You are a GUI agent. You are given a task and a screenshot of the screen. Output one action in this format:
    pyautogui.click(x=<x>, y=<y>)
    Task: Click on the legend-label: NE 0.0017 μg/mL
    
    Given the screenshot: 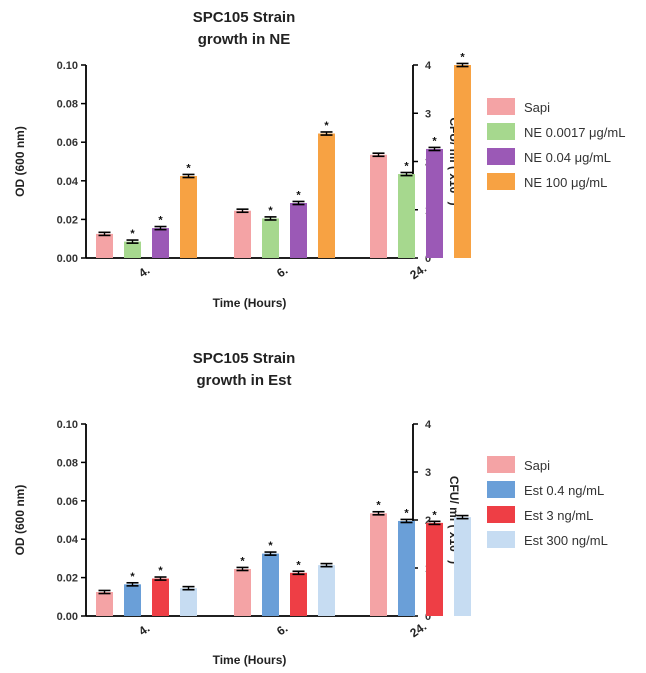 What is the action you would take?
    pyautogui.click(x=574, y=132)
    